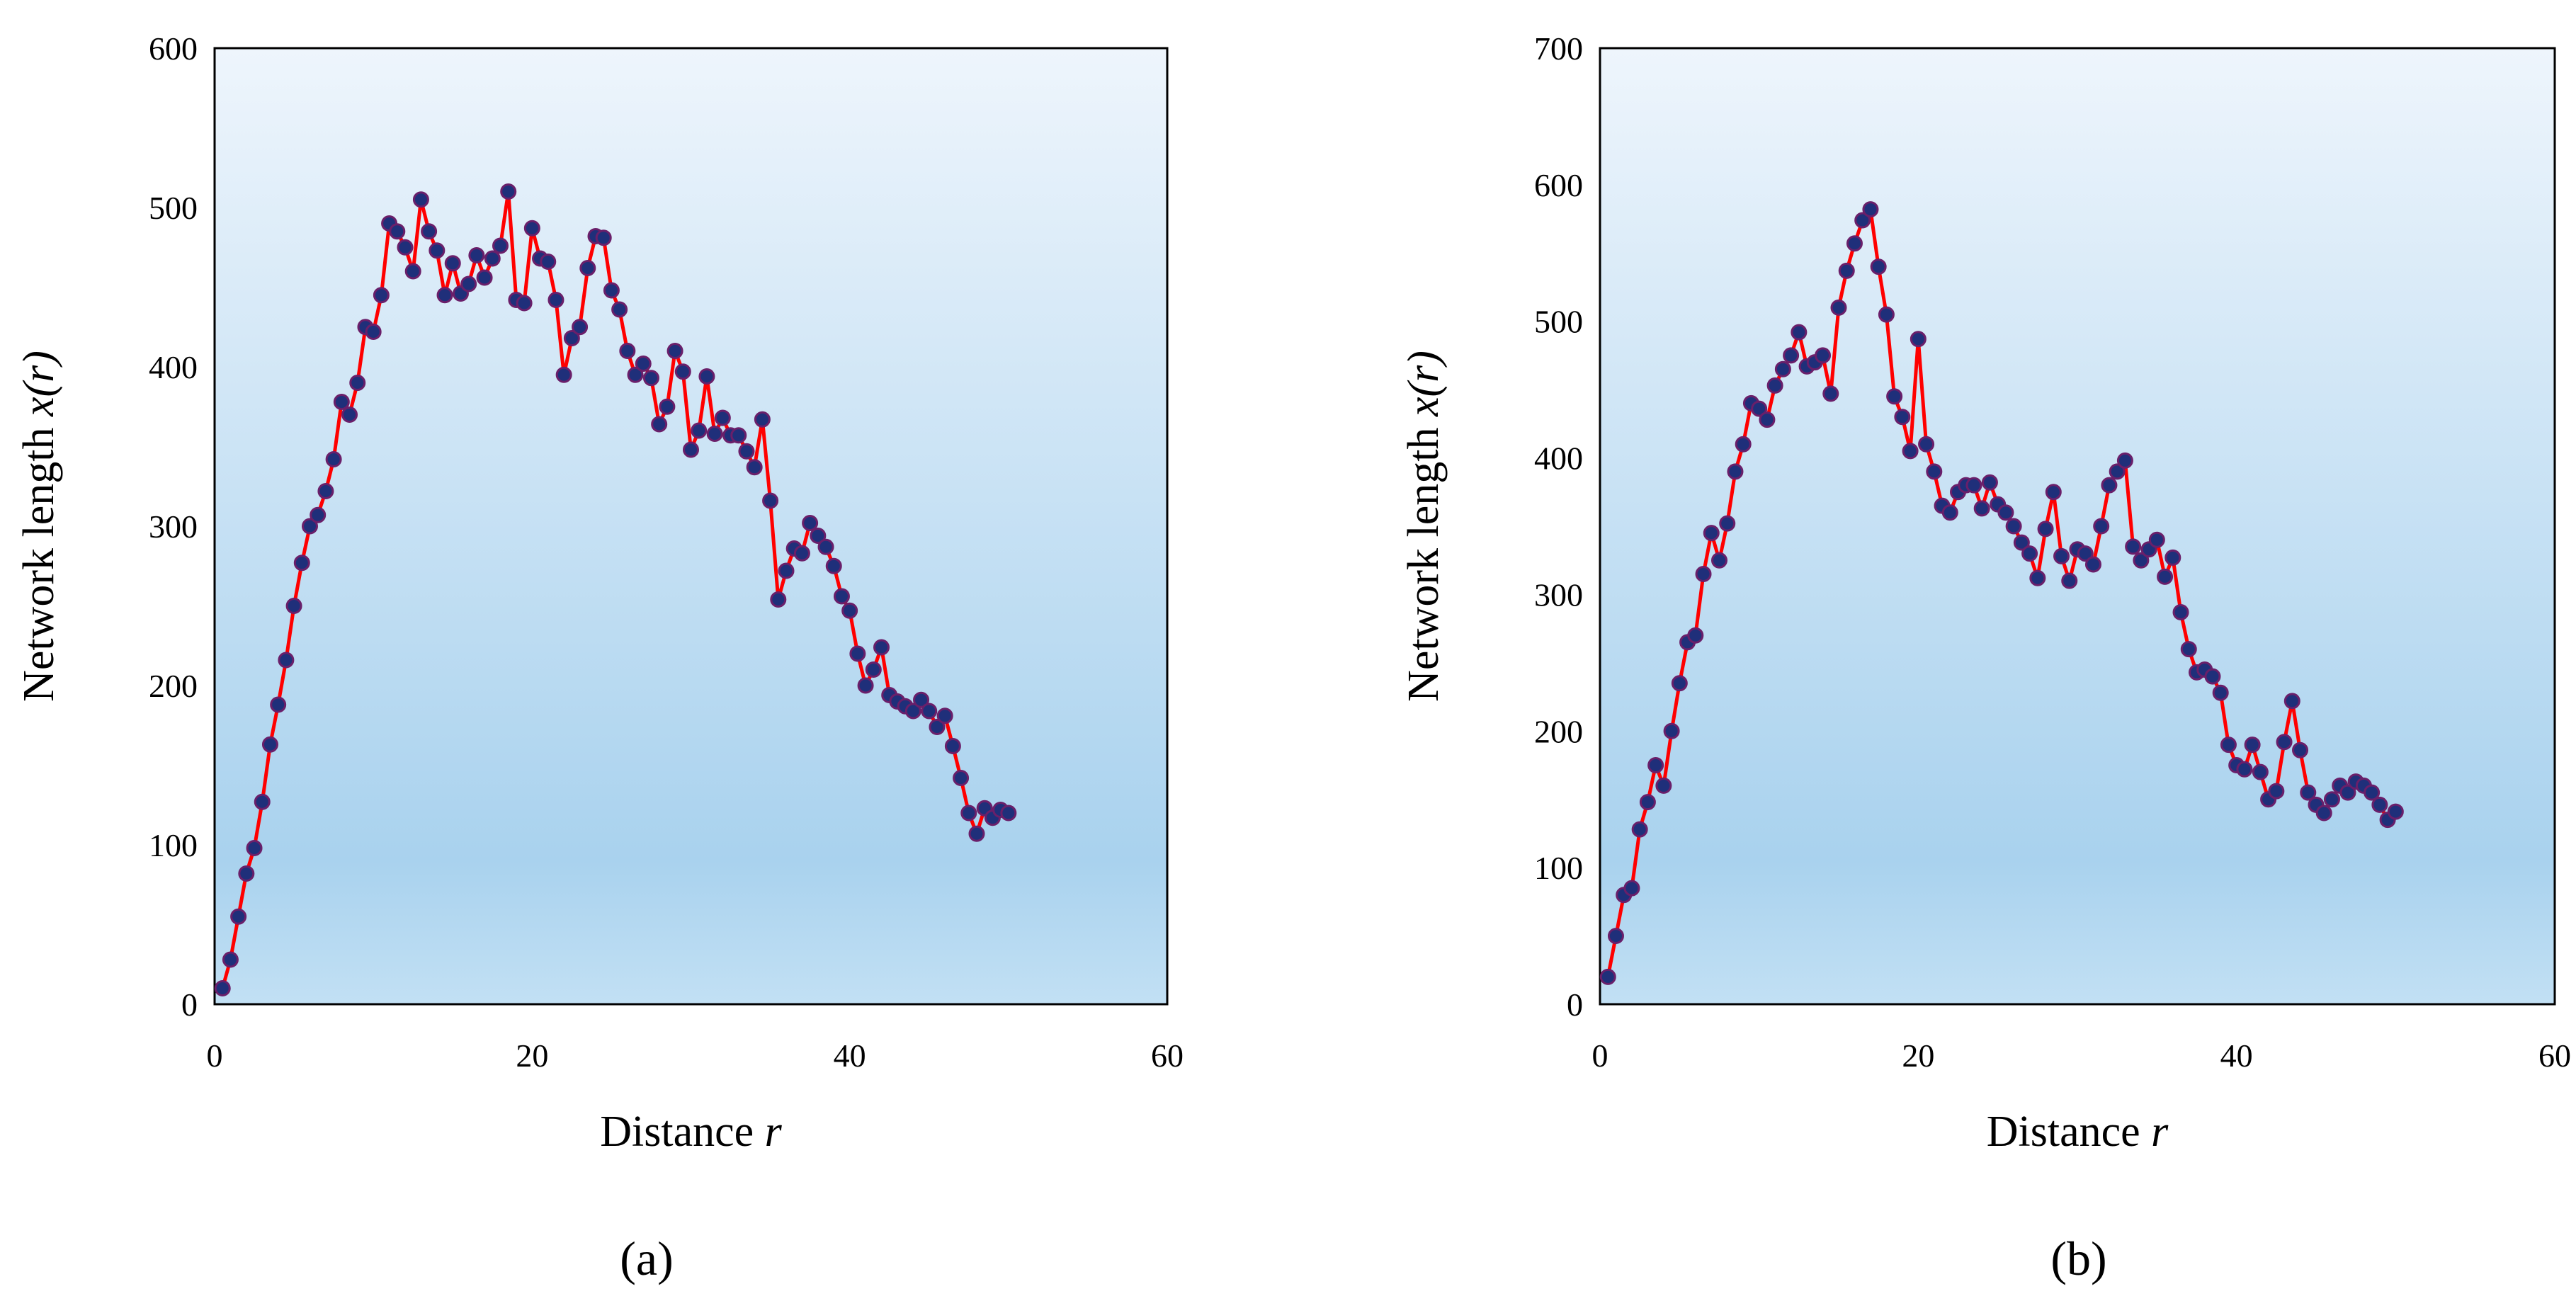  Describe the element at coordinates (695, 1056) in the screenshot. I see `x-tick-labels-a: 0 20 40 60` at that location.